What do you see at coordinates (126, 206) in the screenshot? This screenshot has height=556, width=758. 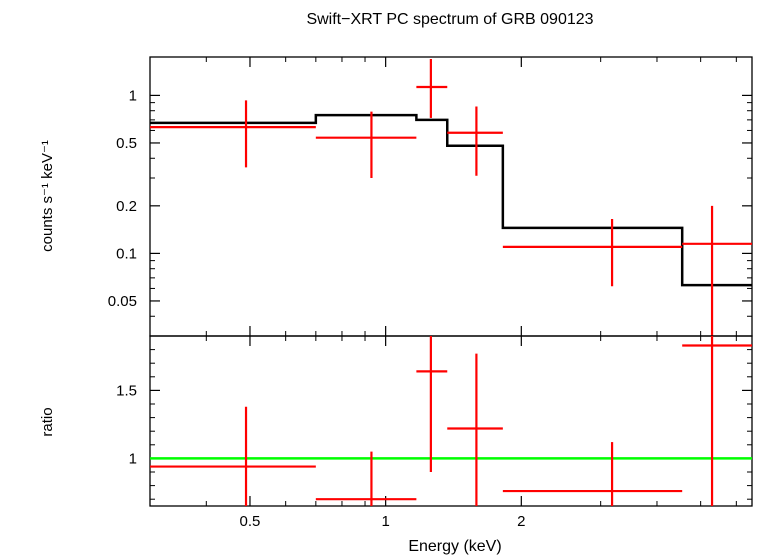 I see `spectrum-ytick-label: 0.2` at bounding box center [126, 206].